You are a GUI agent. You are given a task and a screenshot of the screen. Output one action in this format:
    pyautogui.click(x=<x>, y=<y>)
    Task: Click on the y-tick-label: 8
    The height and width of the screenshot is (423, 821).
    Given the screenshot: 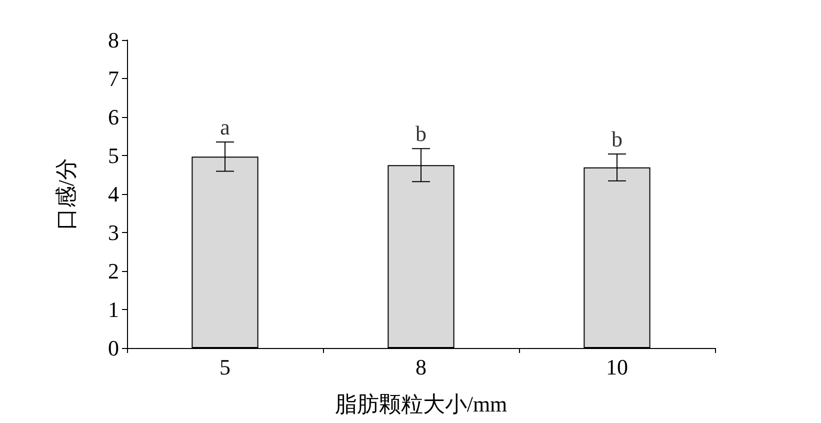 What is the action you would take?
    pyautogui.click(x=113, y=40)
    